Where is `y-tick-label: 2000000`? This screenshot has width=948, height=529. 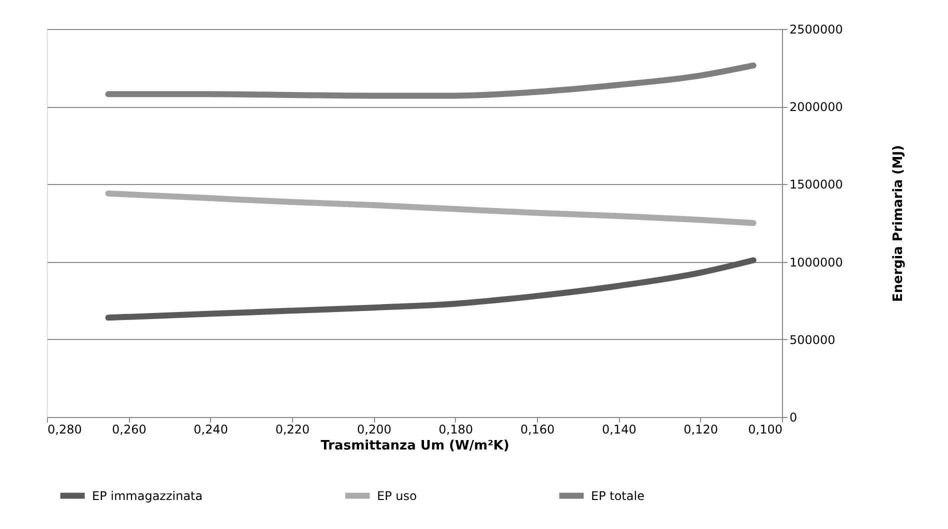 y-tick-label: 2000000 is located at coordinates (816, 107).